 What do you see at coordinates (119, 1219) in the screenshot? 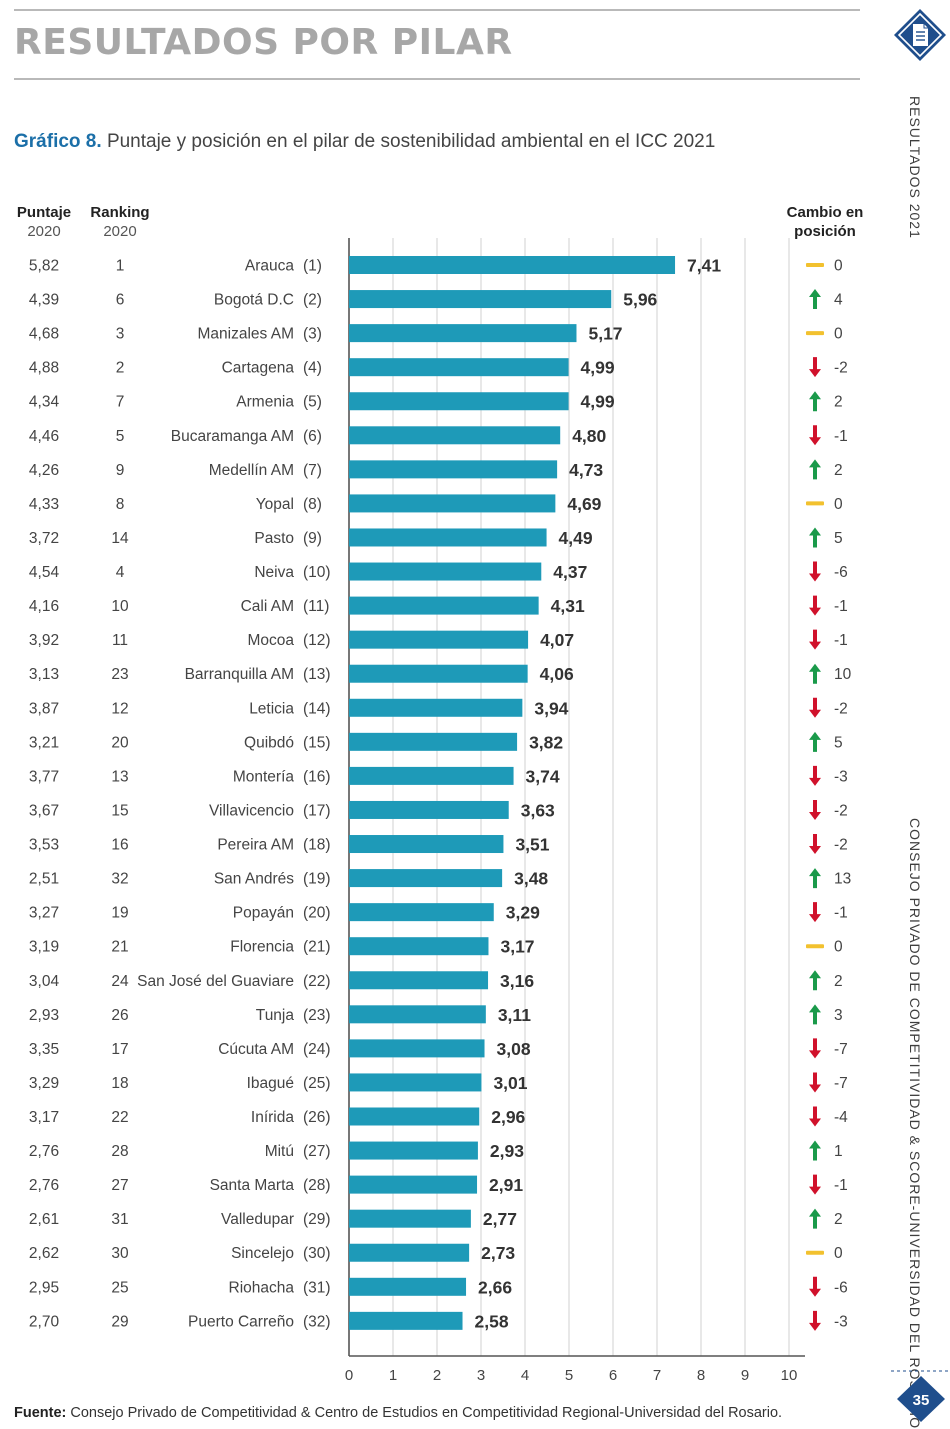
I see `rank-2020-value: 31` at bounding box center [119, 1219].